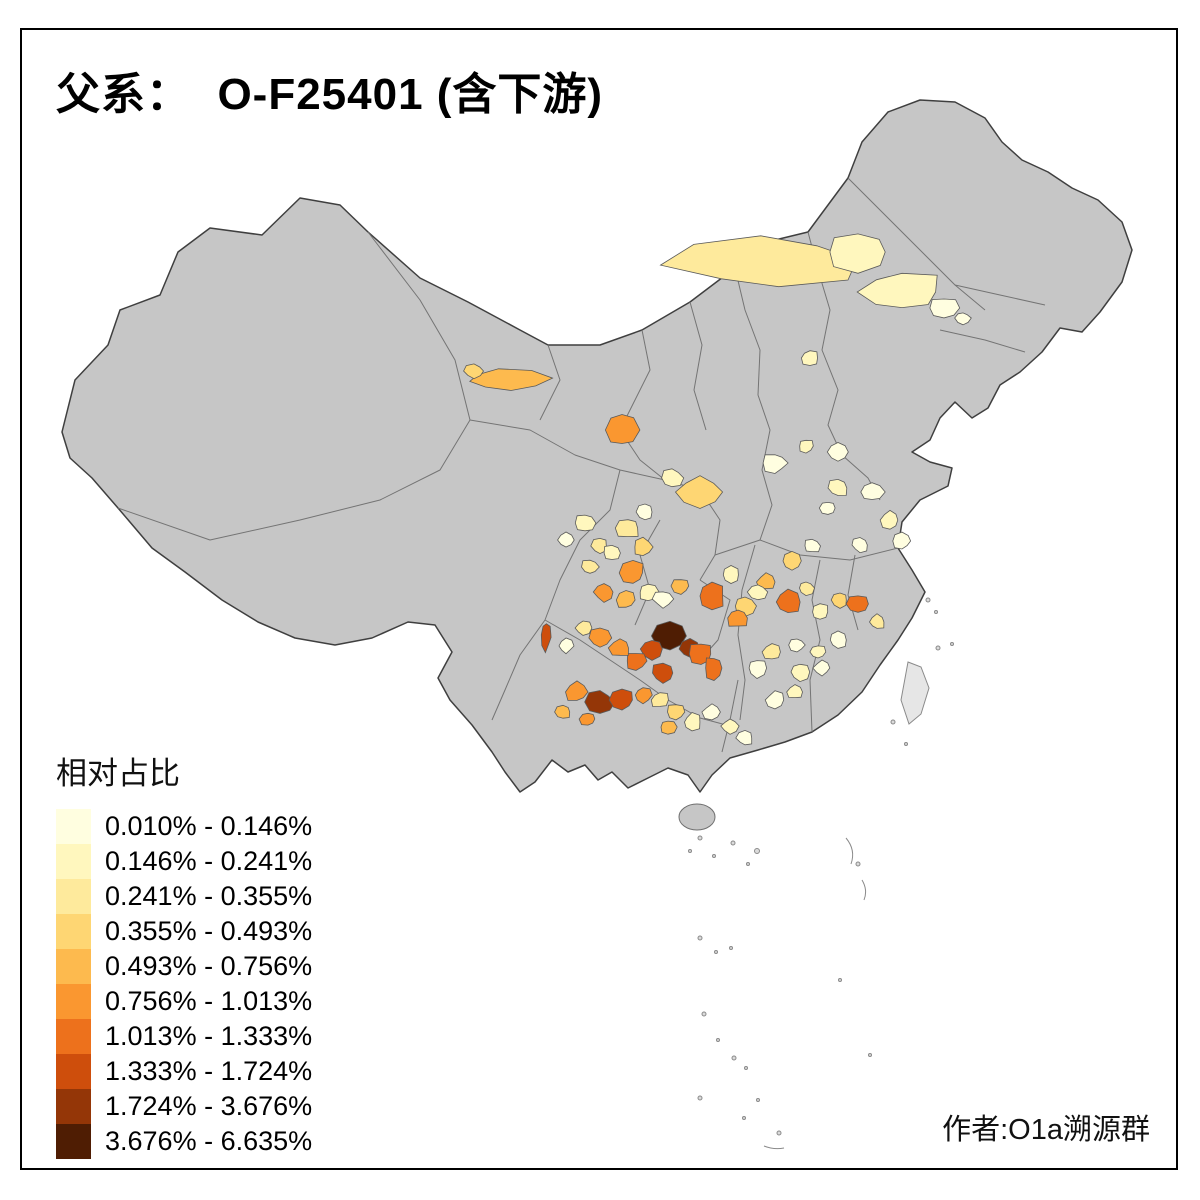  I want to click on legend-title: 相对占比, so click(118, 773).